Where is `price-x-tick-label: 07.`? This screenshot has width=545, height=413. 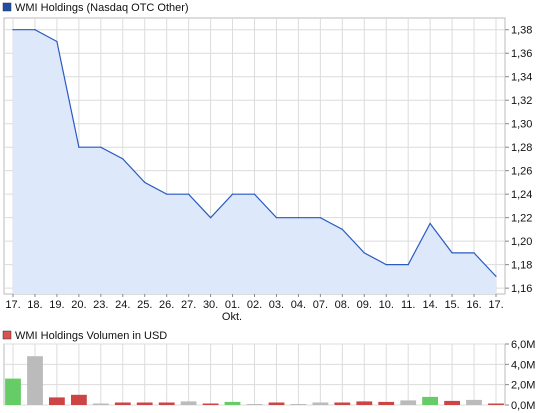 price-x-tick-label: 07. is located at coordinates (320, 305).